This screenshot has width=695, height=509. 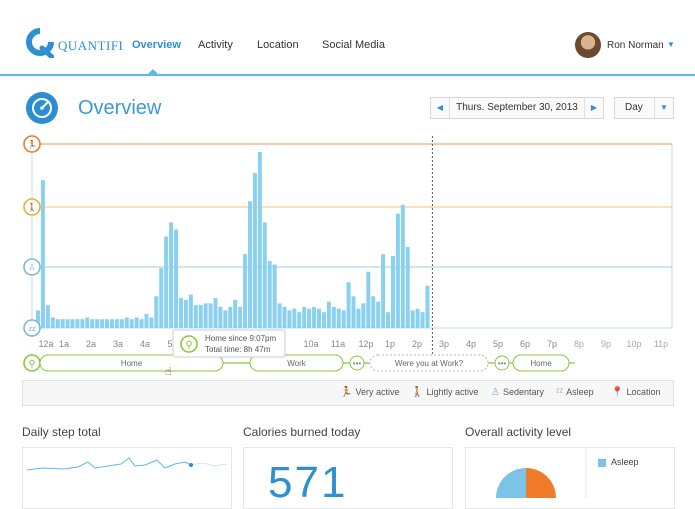 What do you see at coordinates (32, 328) in the screenshot?
I see `asleep-level-icon` at bounding box center [32, 328].